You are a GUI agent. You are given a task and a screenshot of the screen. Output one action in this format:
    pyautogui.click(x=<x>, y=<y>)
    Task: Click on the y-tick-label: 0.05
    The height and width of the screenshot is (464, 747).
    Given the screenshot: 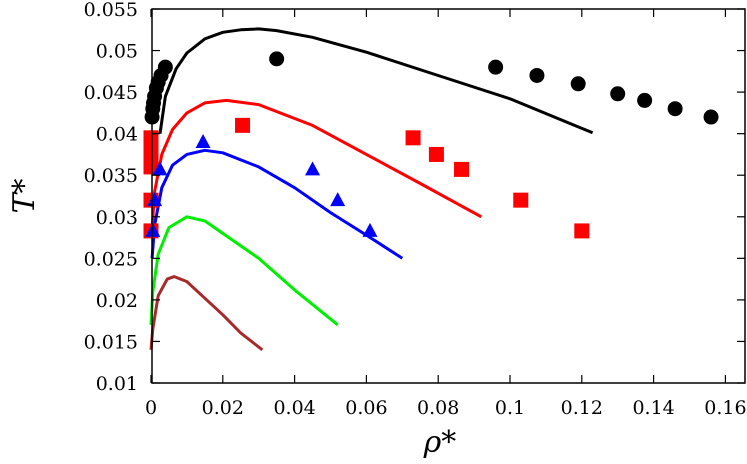 What is the action you would take?
    pyautogui.click(x=117, y=52)
    